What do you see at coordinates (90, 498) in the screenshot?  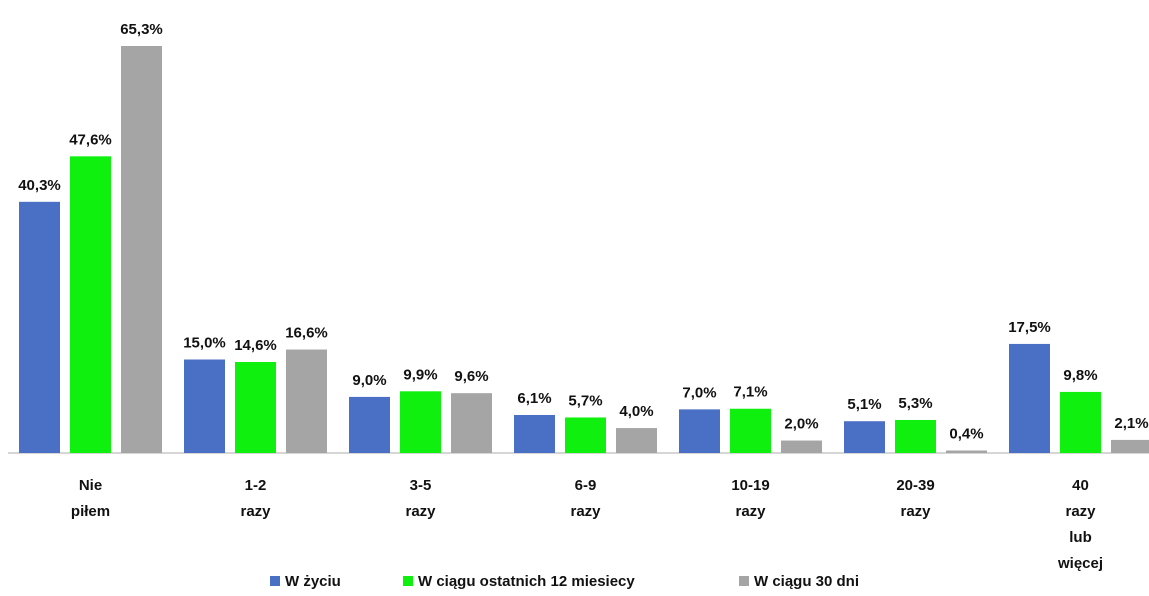 I see `x-tick-label: Nie piłem` at bounding box center [90, 498].